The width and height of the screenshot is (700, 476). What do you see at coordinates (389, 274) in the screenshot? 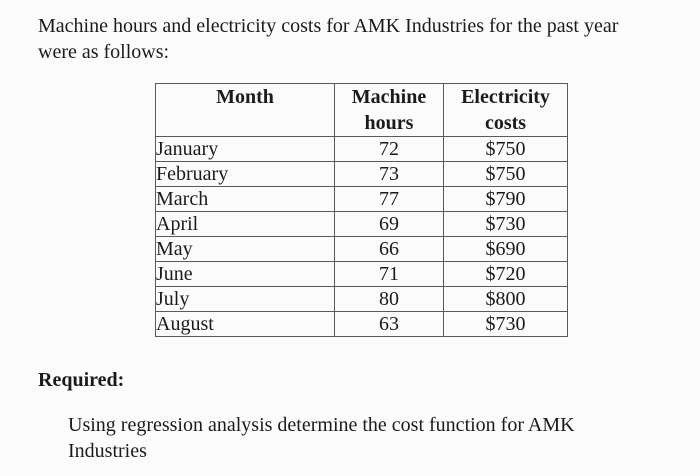
I see `machine-hours-cell: 71` at bounding box center [389, 274].